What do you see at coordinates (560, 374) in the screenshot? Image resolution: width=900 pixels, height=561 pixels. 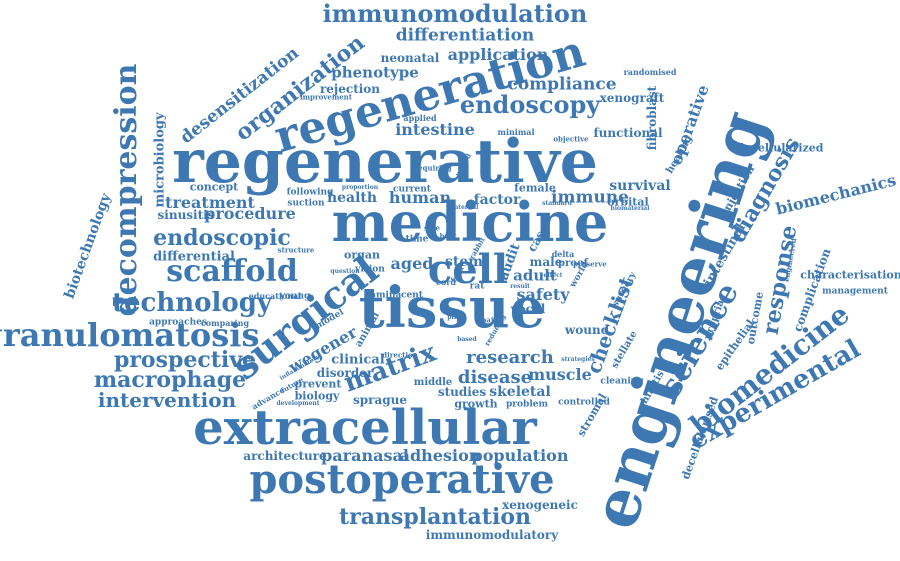 I see `word: muscle` at bounding box center [560, 374].